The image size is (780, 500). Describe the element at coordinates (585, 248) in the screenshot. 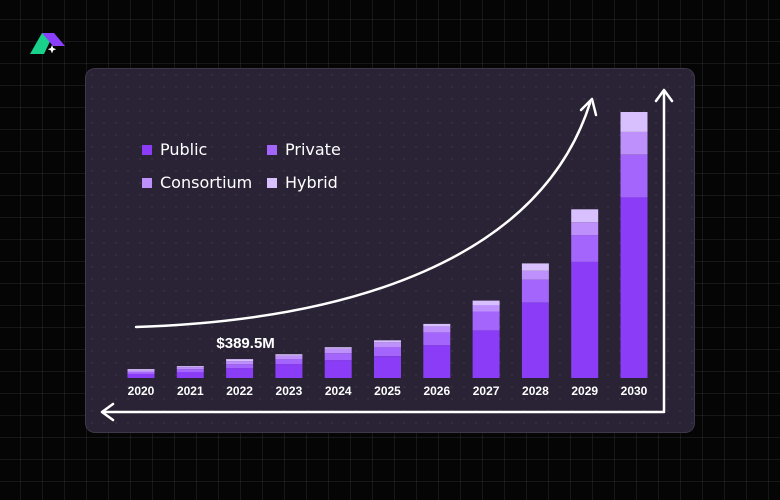

I see `bar-private-2029` at that location.